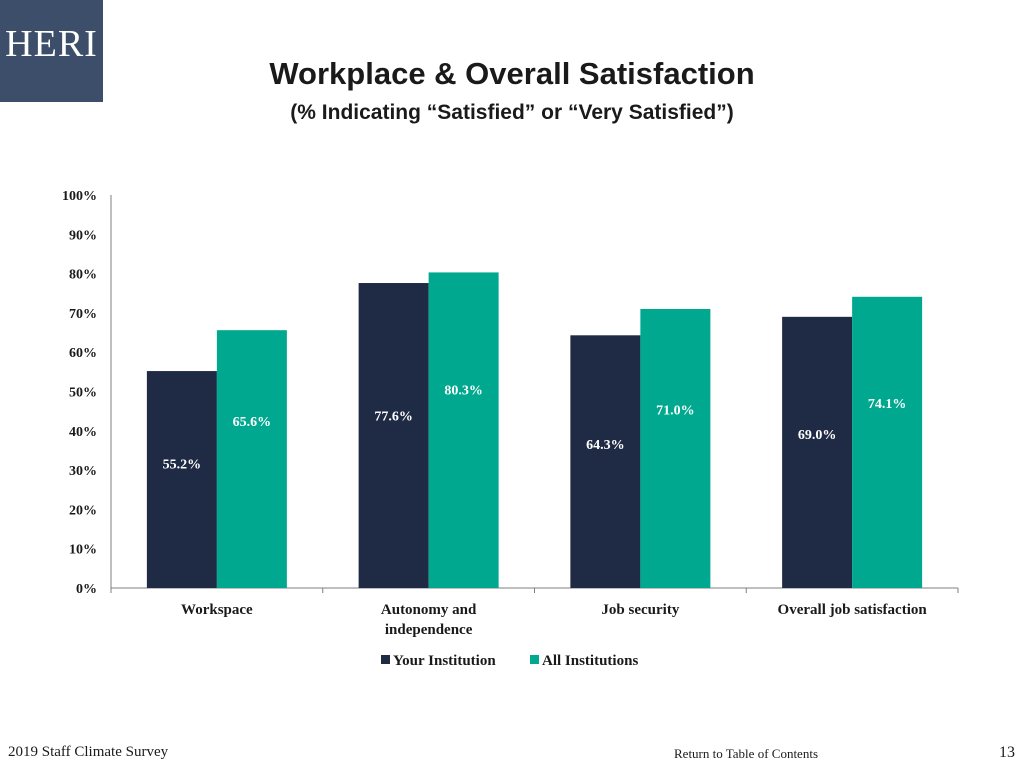  I want to click on y-tick-label: 30%, so click(83, 471).